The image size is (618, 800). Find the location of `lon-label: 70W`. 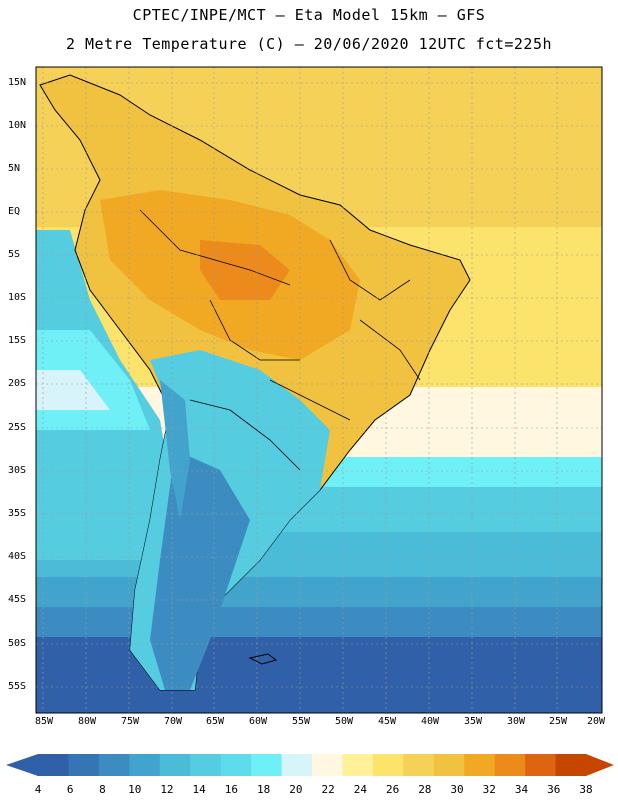

lon-label: 70W is located at coordinates (173, 721).